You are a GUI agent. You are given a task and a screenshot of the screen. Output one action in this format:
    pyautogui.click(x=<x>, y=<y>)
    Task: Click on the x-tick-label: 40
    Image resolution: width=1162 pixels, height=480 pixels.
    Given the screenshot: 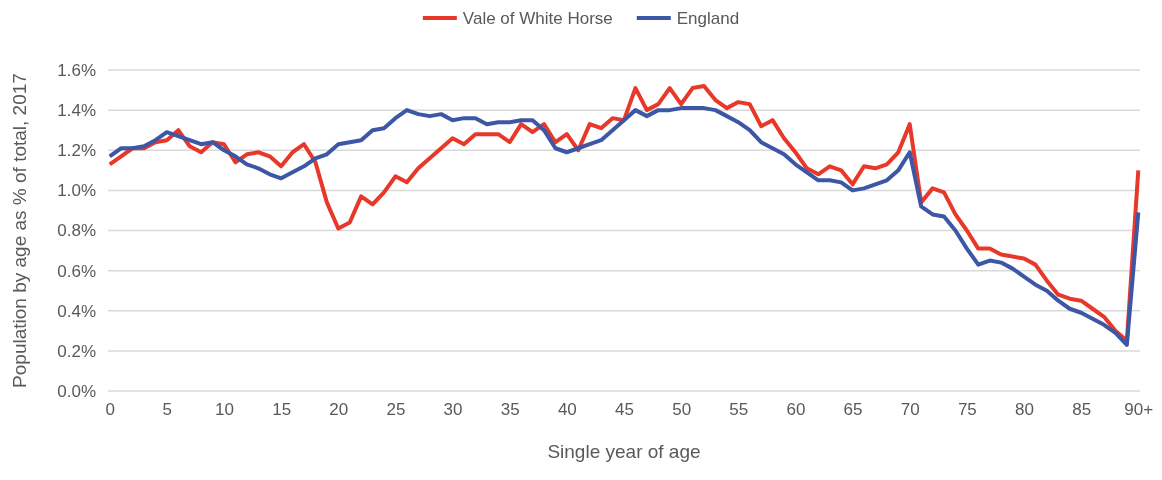 What is the action you would take?
    pyautogui.click(x=567, y=410)
    